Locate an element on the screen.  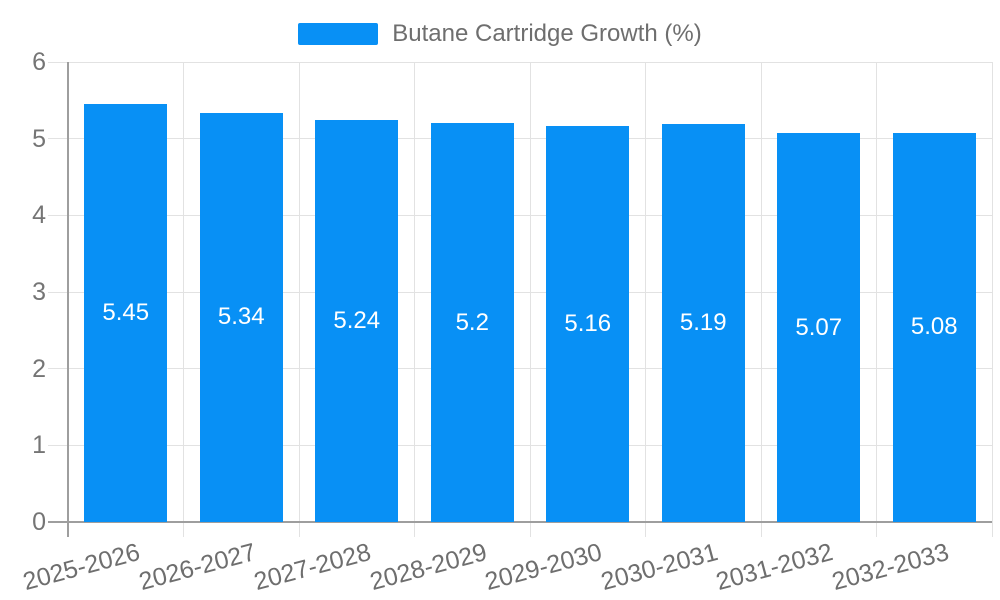
bar-2028-2029: 5.2 is located at coordinates (472, 322).